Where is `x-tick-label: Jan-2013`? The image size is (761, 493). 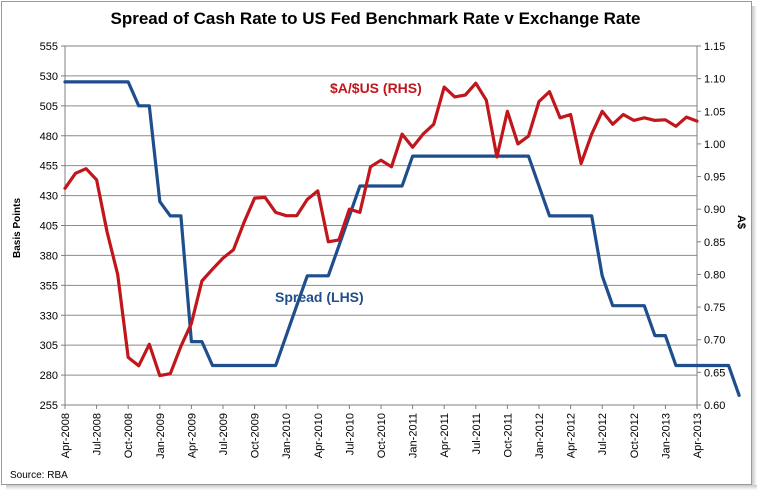 x-tick-label: Jan-2013 is located at coordinates (666, 436).